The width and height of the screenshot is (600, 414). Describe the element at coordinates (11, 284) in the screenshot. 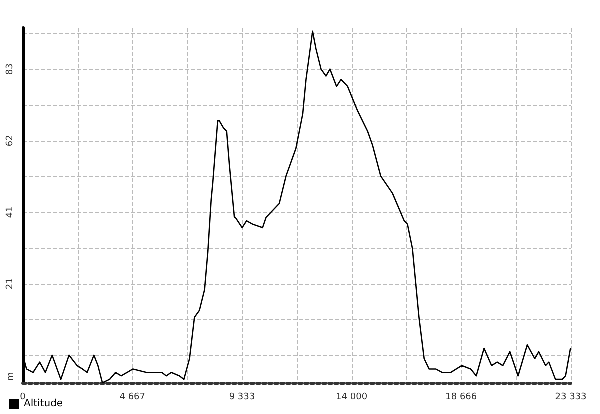

I see `y-tick-label: 21` at that location.